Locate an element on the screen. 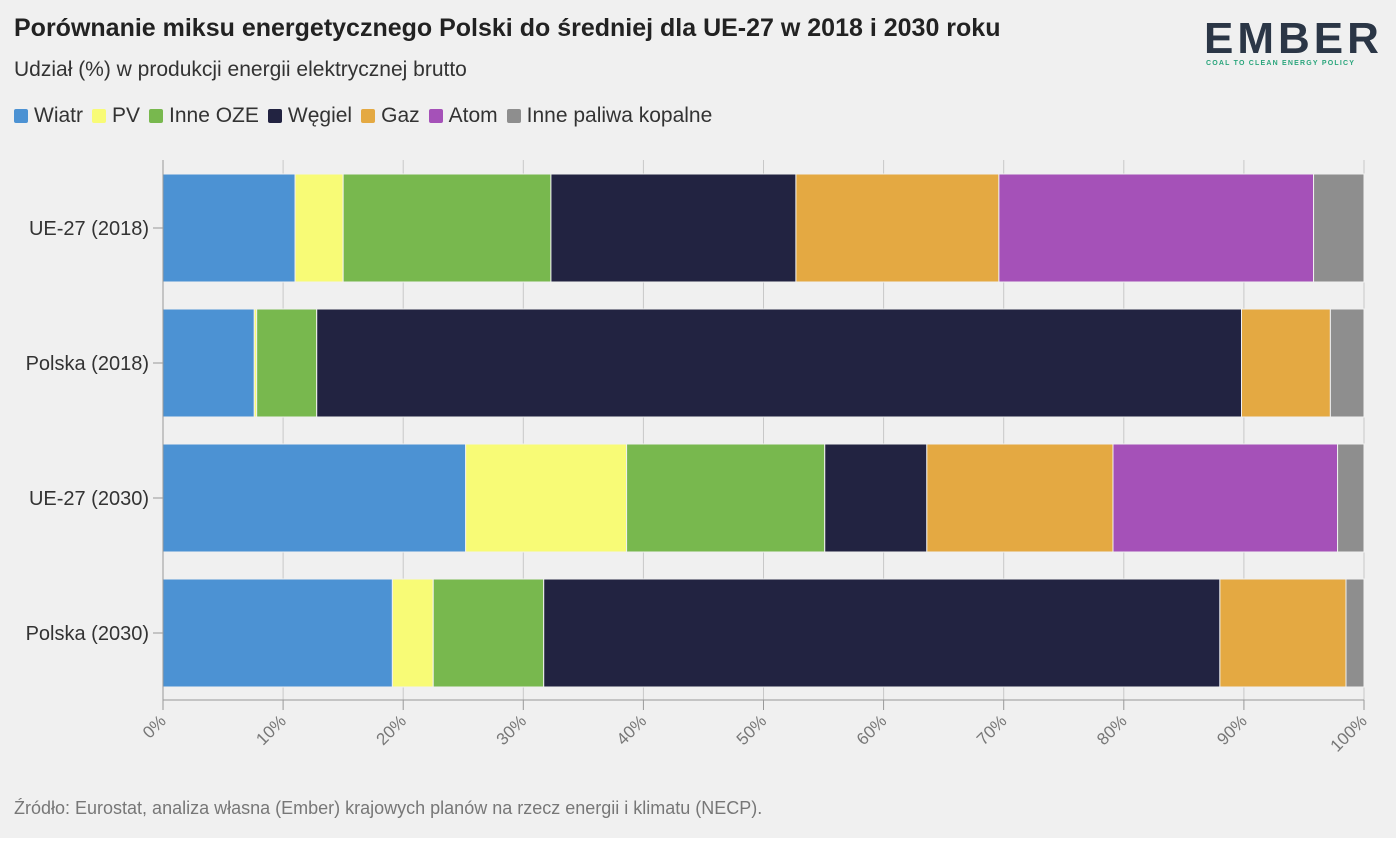 This screenshot has height=850, width=1400. category-label: UE-27 (2030) is located at coordinates (89, 499).